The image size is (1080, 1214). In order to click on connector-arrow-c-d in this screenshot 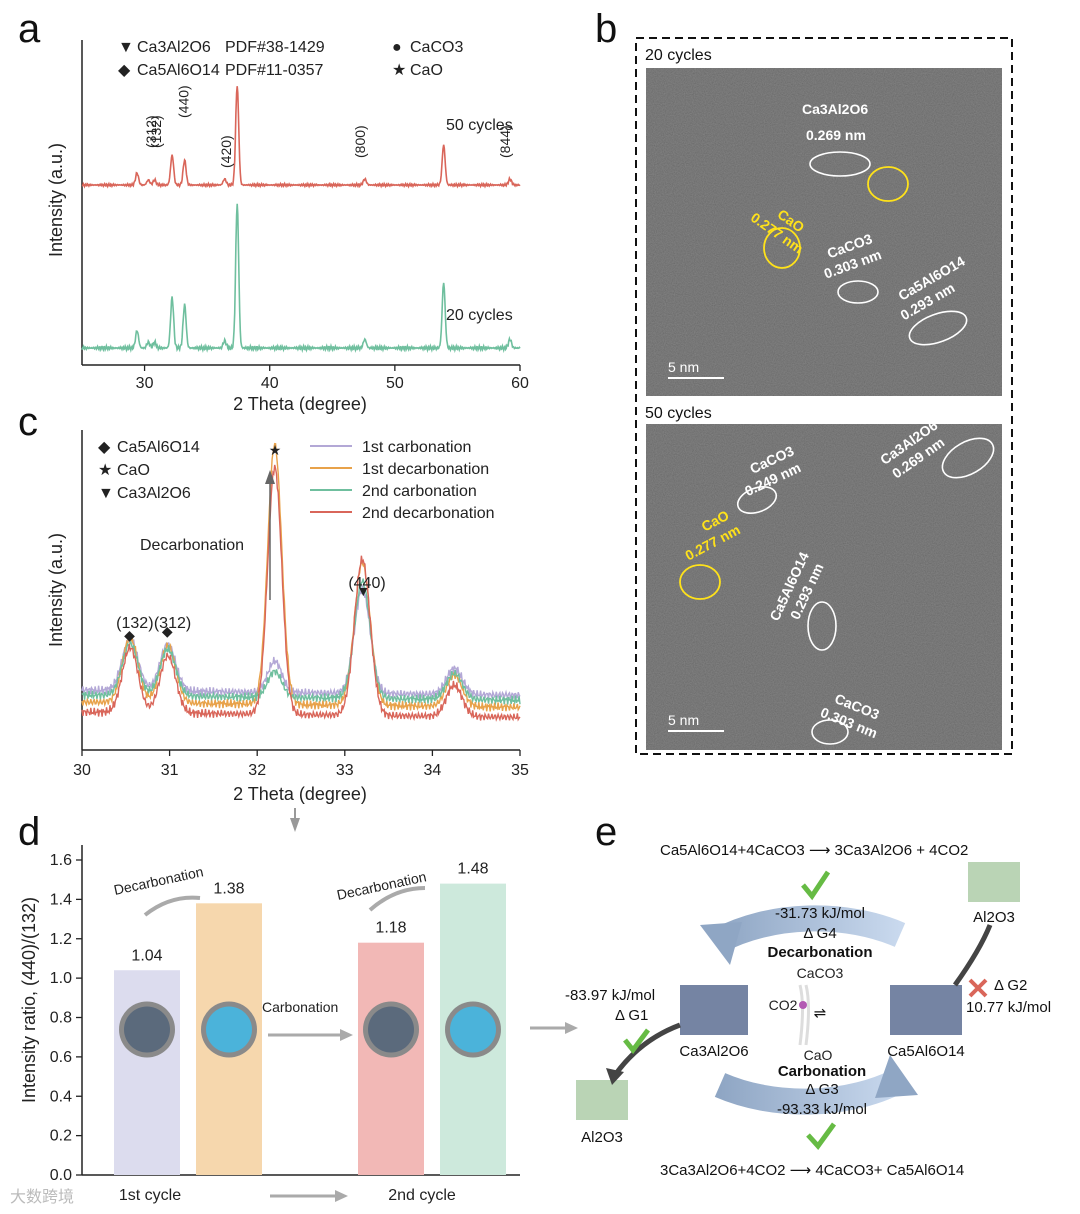, I will do `click(295, 825)`.